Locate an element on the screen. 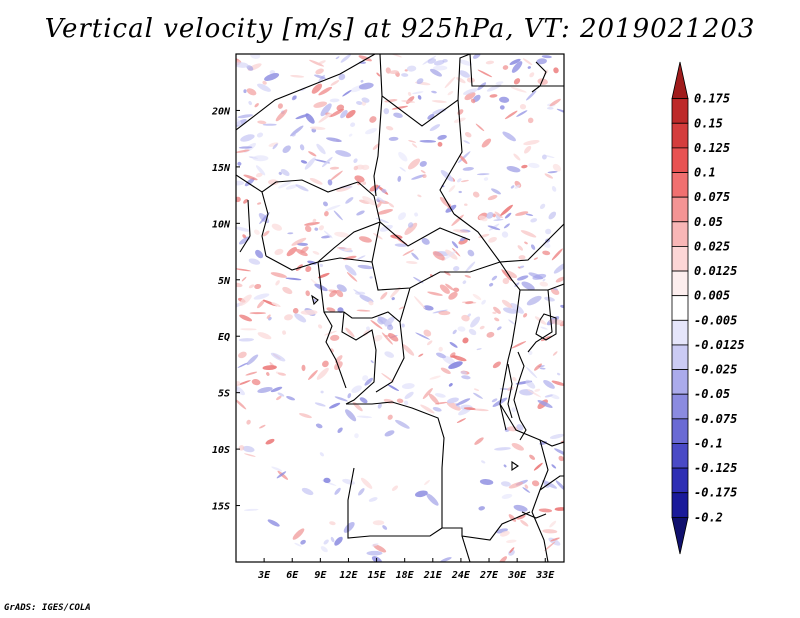 The width and height of the screenshot is (800, 618). lat-tick-label: 15N is located at coordinates (221, 168).